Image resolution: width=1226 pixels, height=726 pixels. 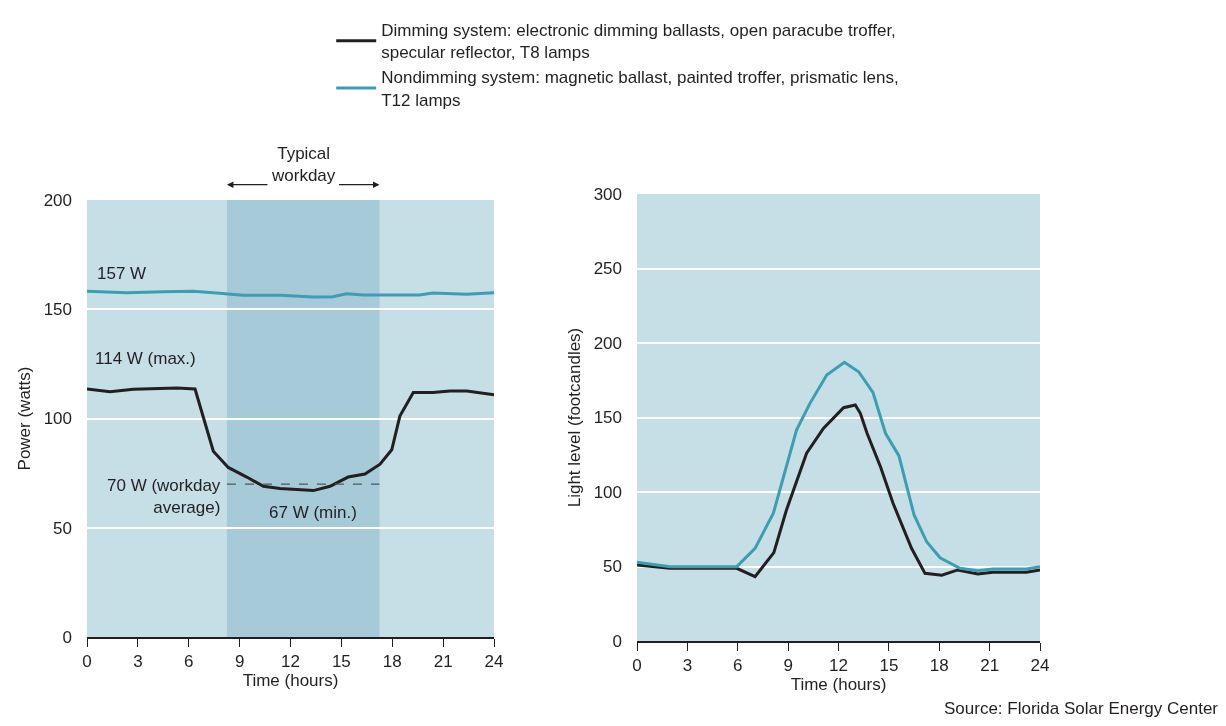 I want to click on annotation: 67 W (min.), so click(x=313, y=512).